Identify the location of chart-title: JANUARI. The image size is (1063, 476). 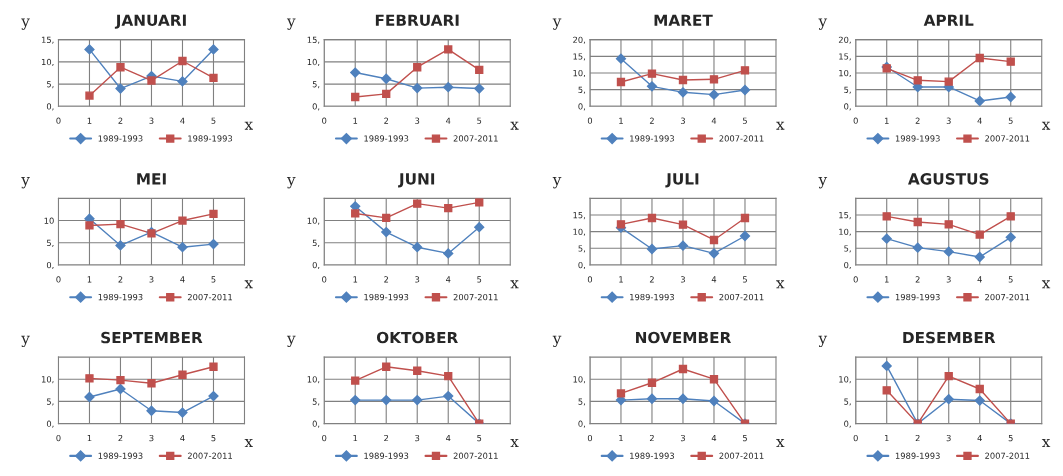
(150, 21).